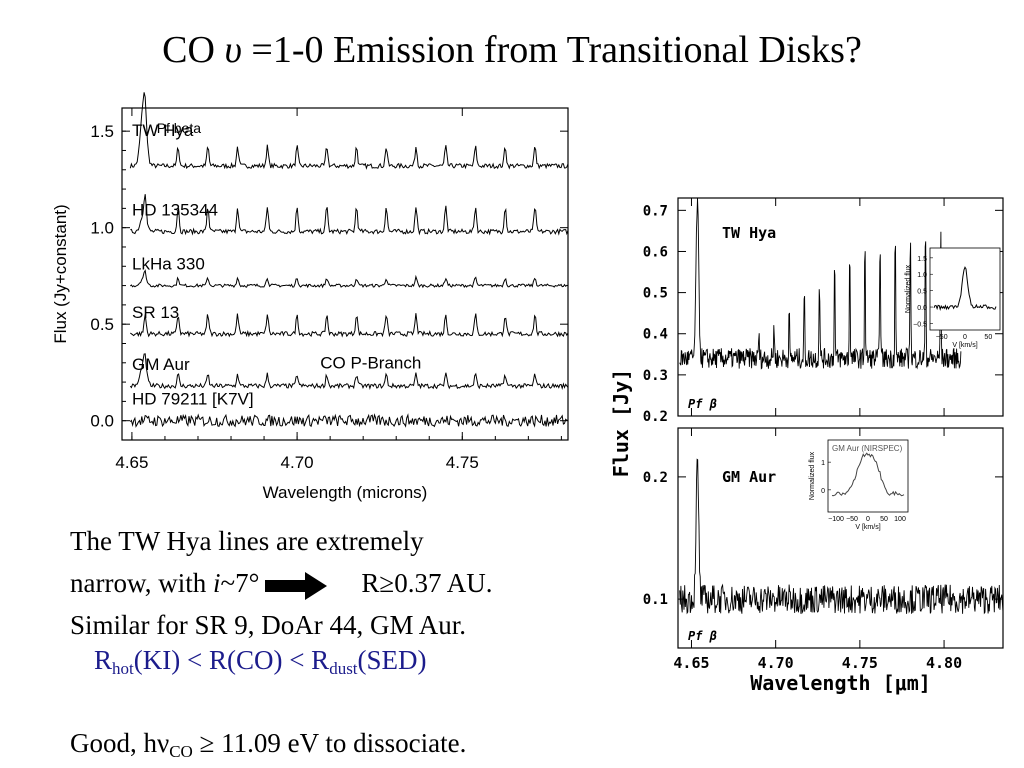  Describe the element at coordinates (161, 364) in the screenshot. I see `series-label-4: GM Aur` at that location.